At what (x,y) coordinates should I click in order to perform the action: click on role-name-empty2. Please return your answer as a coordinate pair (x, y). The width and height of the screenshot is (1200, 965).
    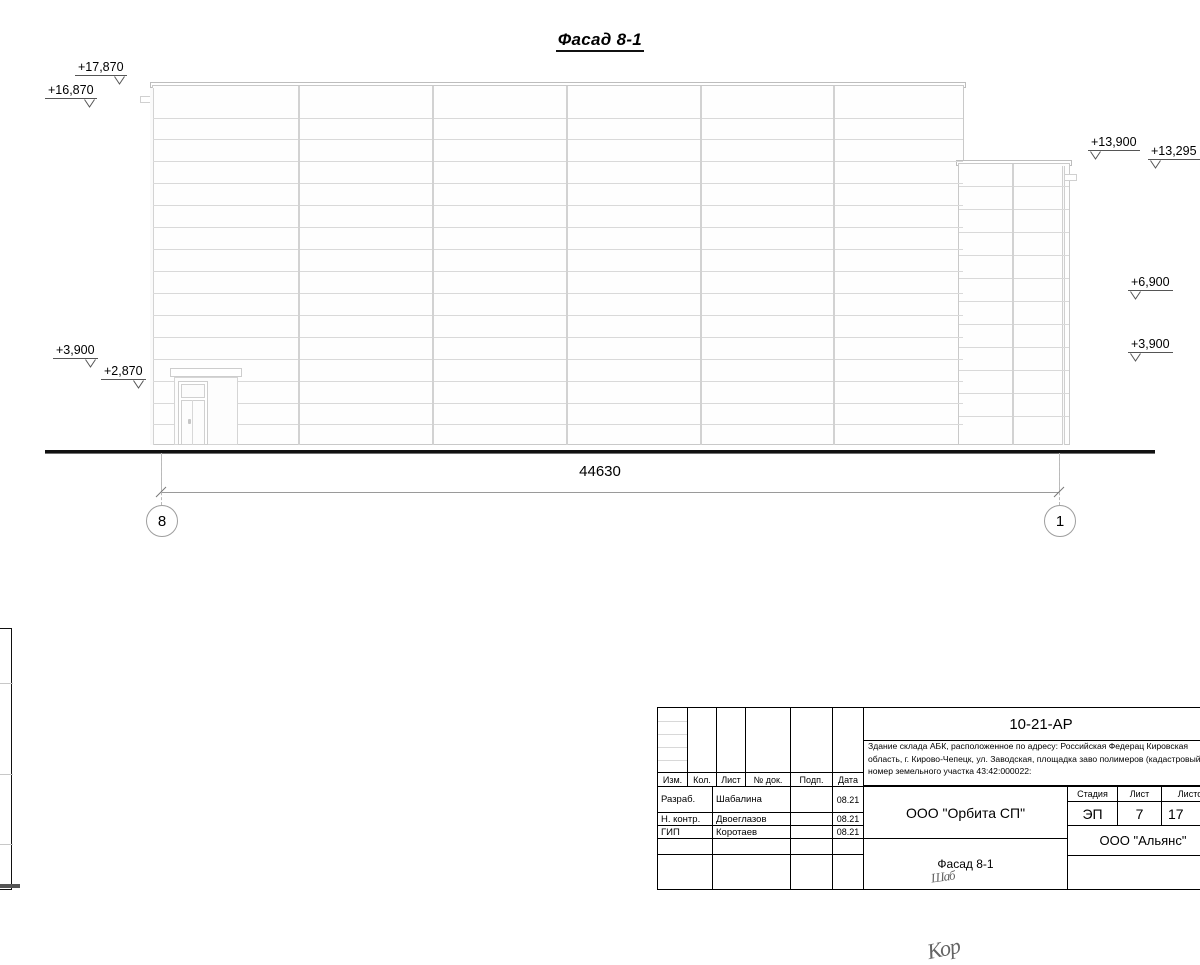
    Looking at the image, I should click on (752, 871).